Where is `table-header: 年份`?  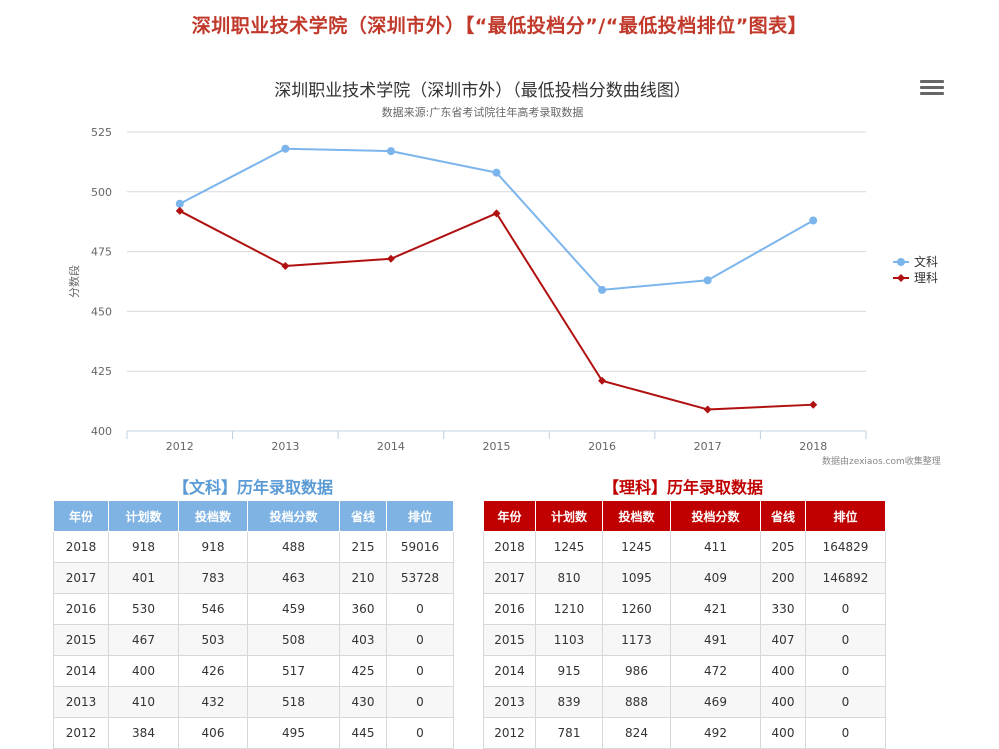 table-header: 年份 is located at coordinates (81, 516).